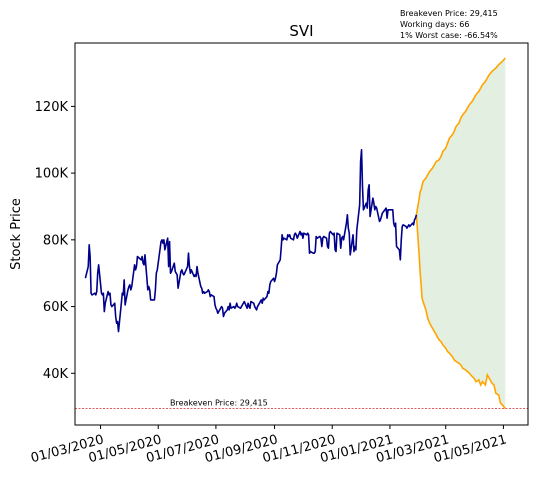  I want to click on confidence-band, so click(461, 233).